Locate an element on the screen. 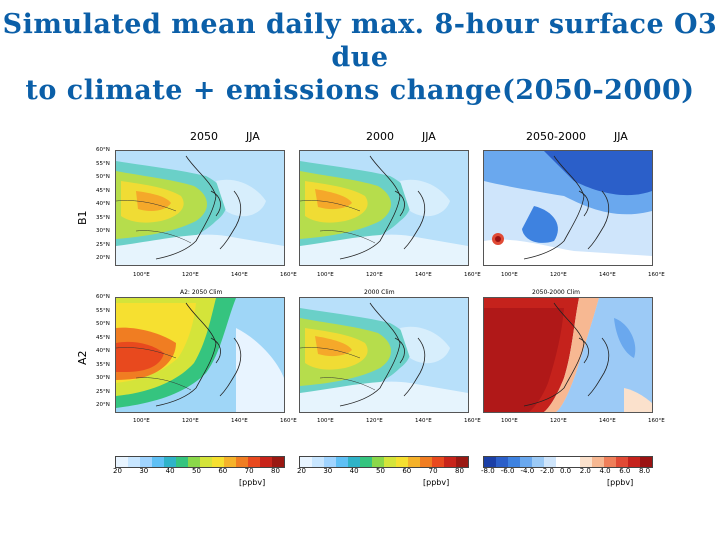 The width and height of the screenshot is (720, 540). ozone-map-a2-2050 is located at coordinates (200, 355).